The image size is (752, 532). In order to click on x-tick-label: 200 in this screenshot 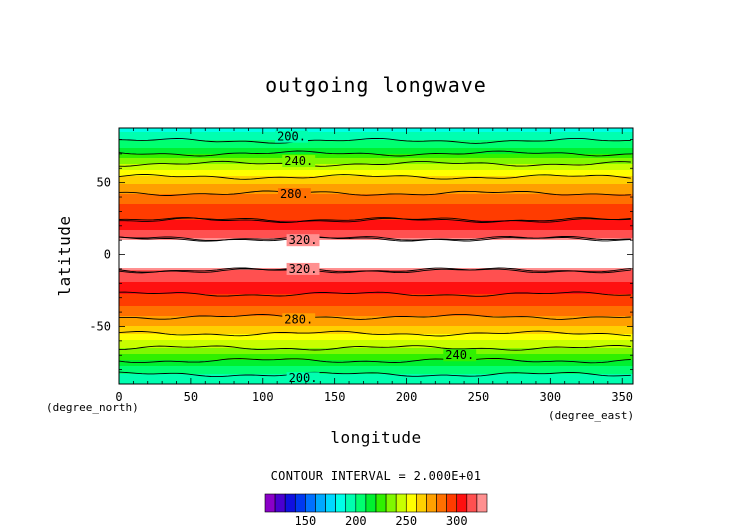, I will do `click(407, 397)`.